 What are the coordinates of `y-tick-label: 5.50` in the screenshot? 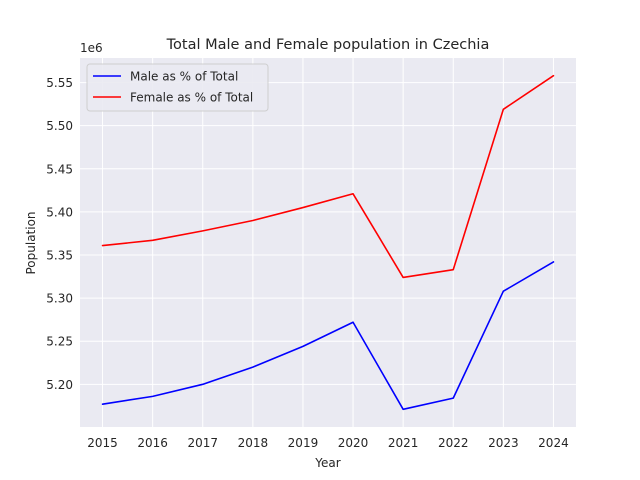 It's located at (59, 126).